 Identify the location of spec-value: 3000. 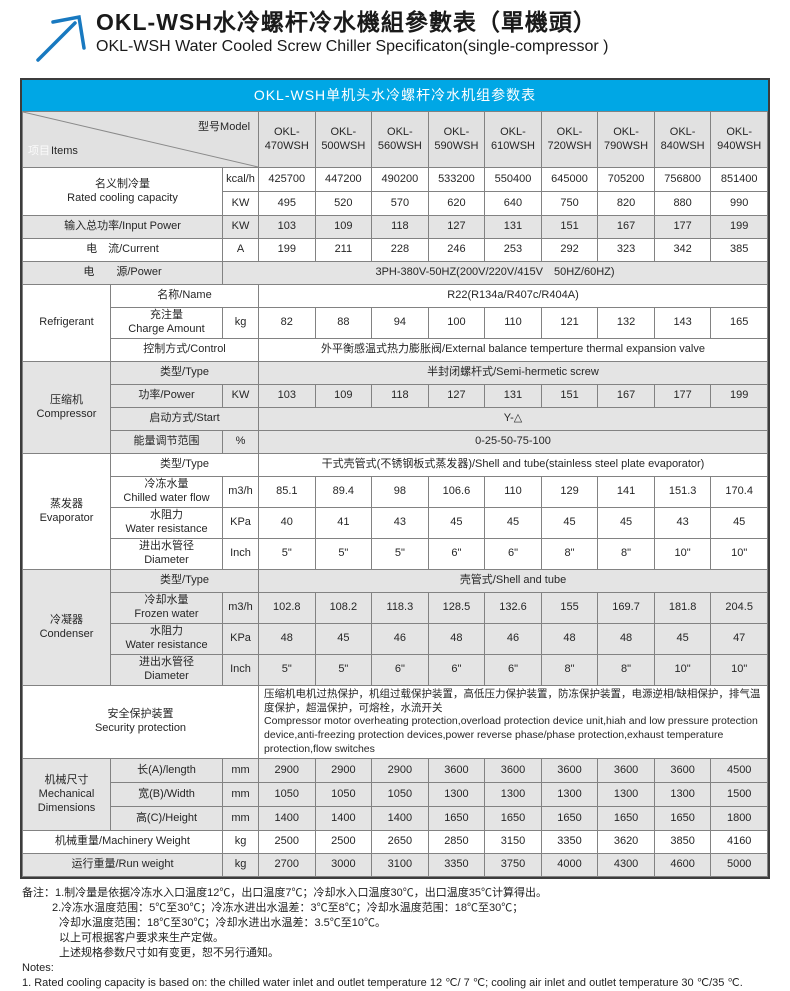
(343, 865).